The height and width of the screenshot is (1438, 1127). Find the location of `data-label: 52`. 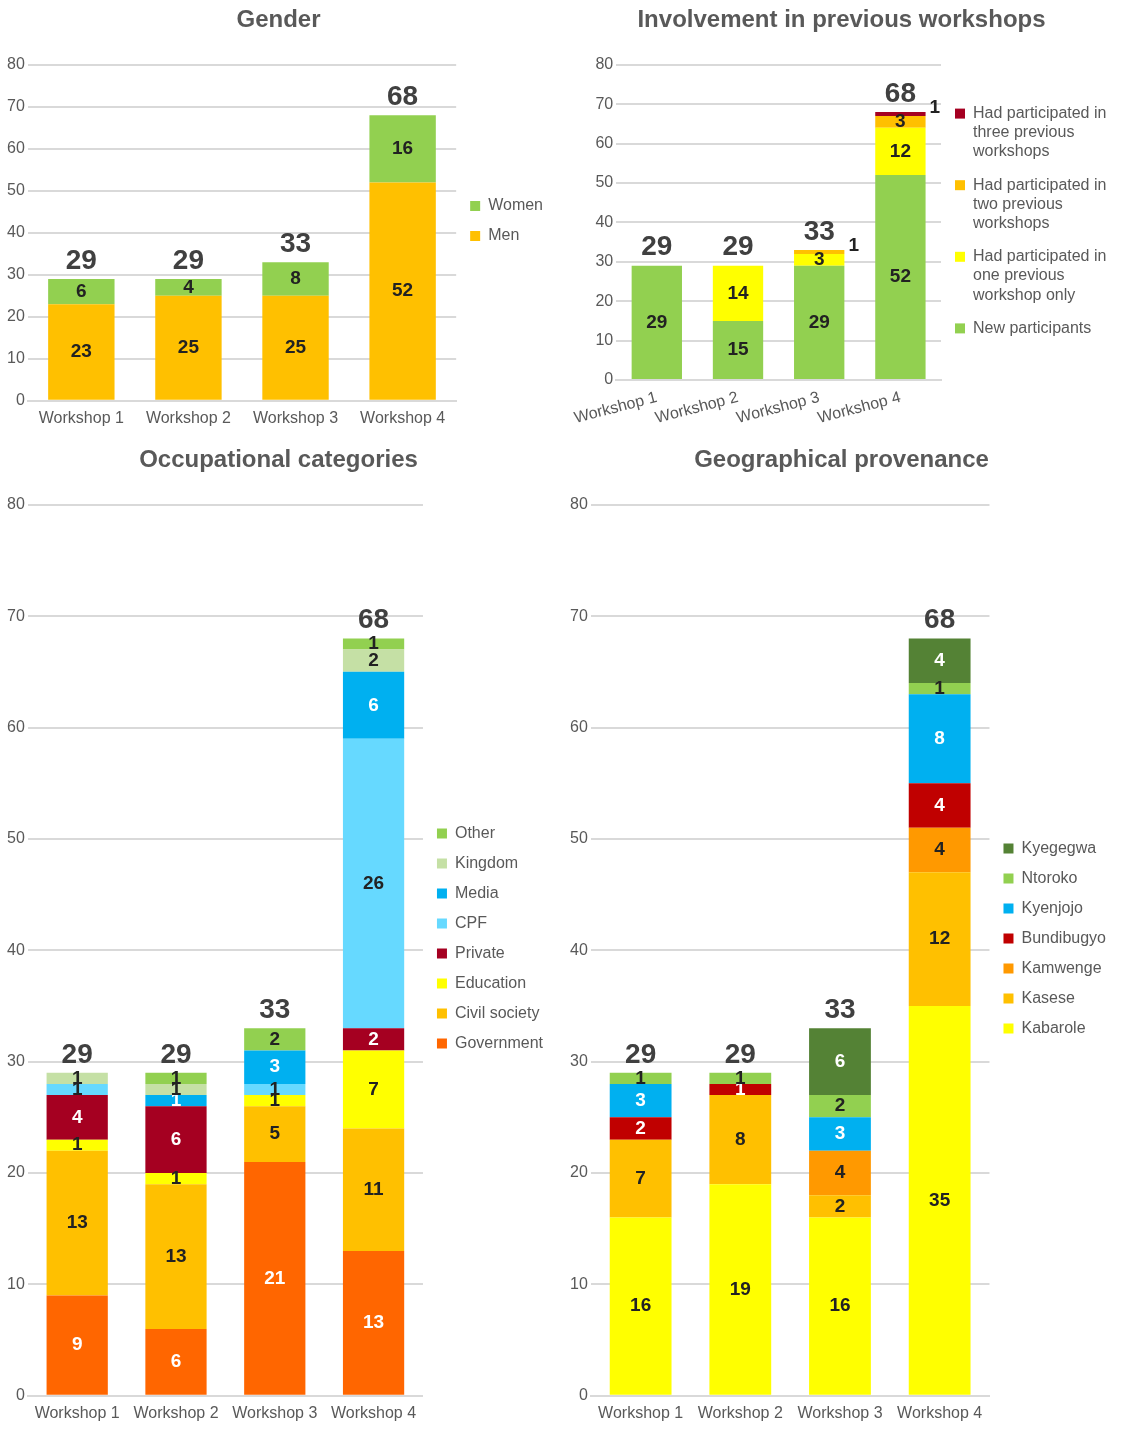

data-label: 52 is located at coordinates (900, 276).